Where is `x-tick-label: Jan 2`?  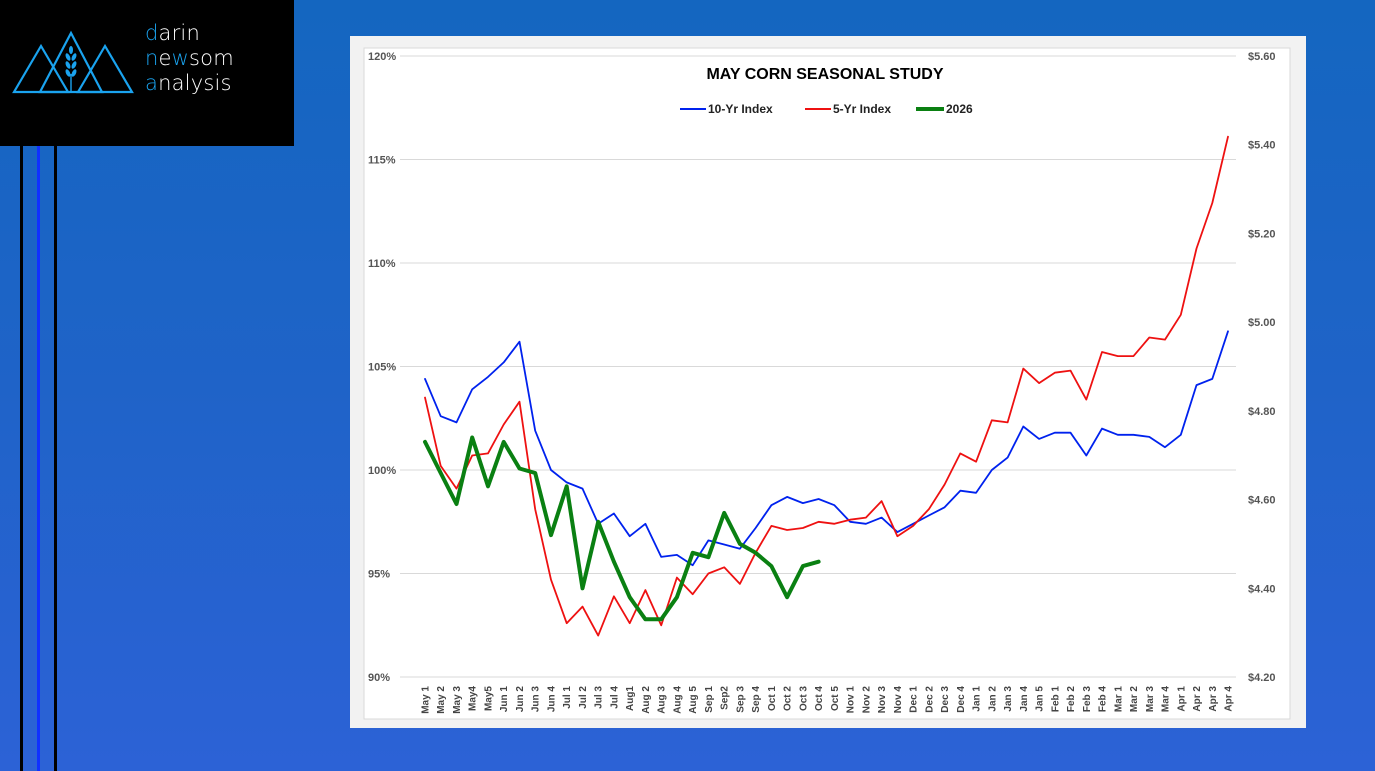 x-tick-label: Jan 2 is located at coordinates (992, 699).